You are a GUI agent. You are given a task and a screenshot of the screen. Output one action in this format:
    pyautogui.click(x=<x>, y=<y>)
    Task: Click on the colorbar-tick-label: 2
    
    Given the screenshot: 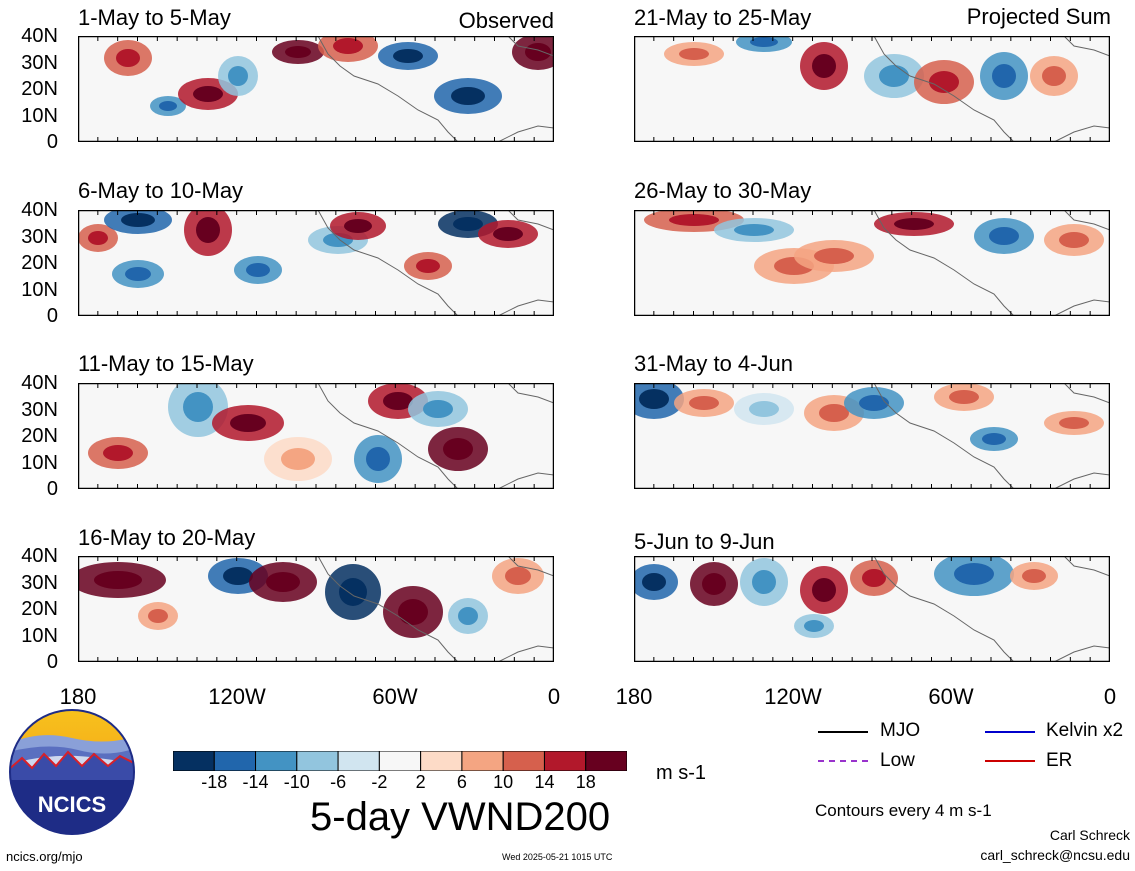 What is the action you would take?
    pyautogui.click(x=420, y=782)
    